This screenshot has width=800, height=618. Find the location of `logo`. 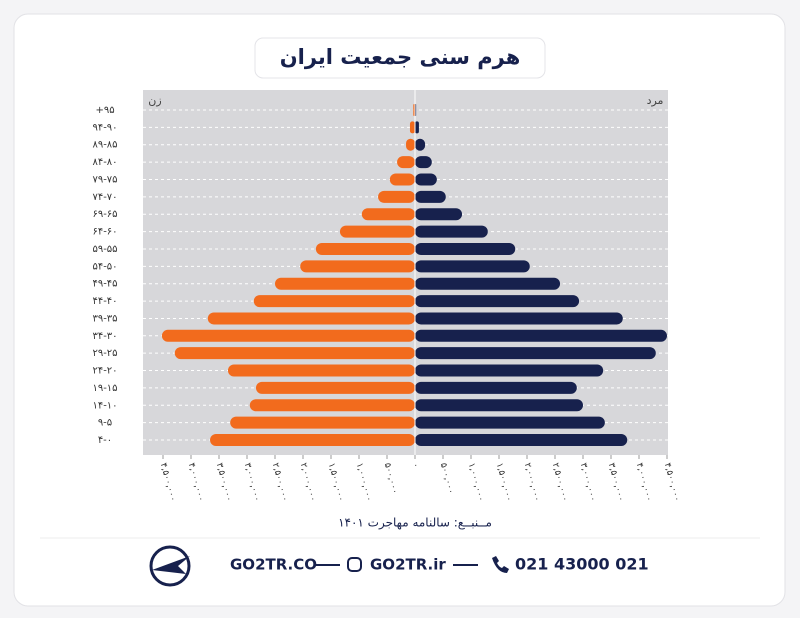

logo is located at coordinates (170, 566).